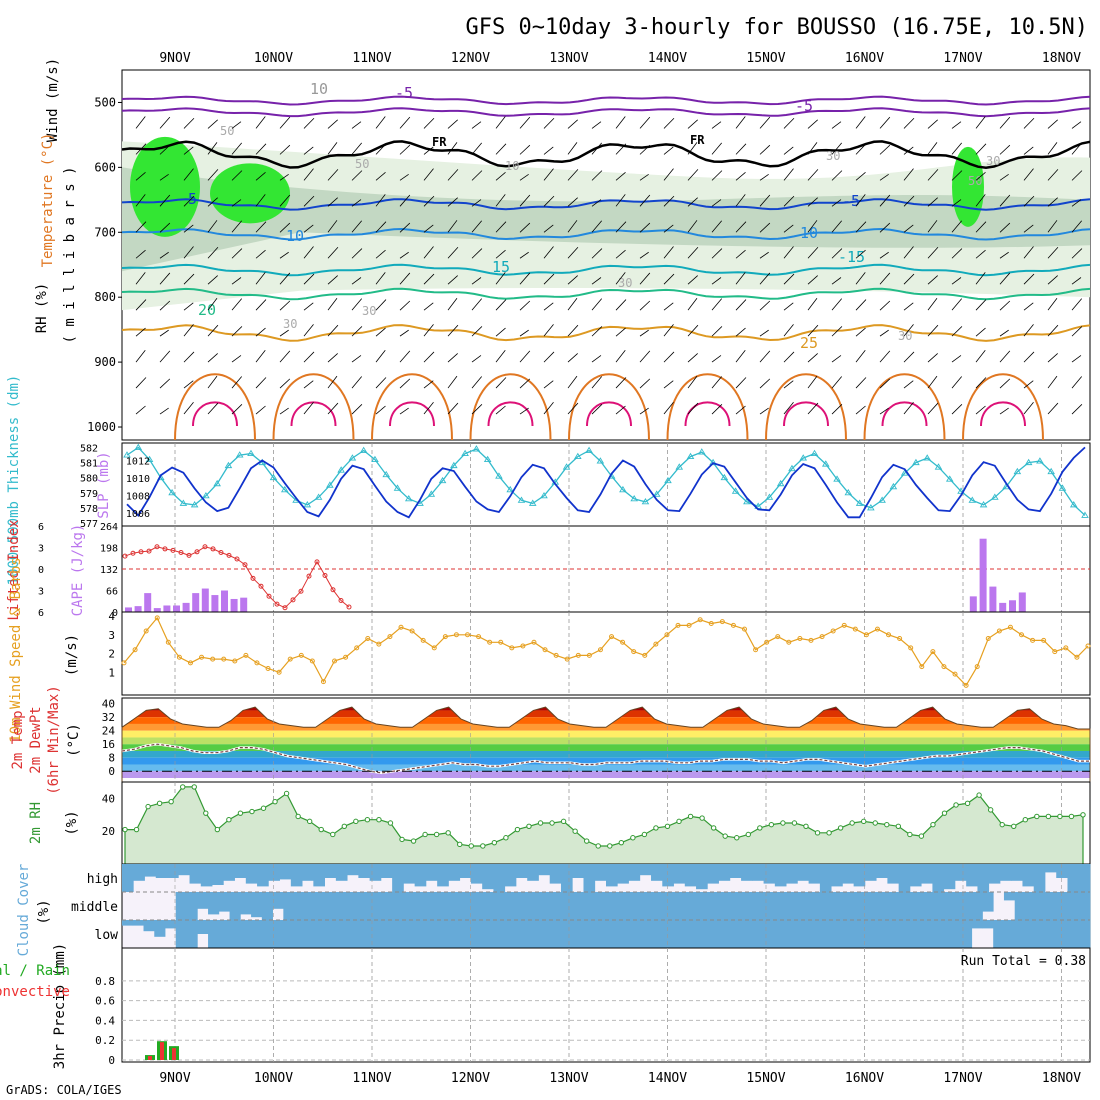 The image size is (1100, 1100). Describe the element at coordinates (510, 414) in the screenshot. I see `isotherm-35-lobe` at that location.